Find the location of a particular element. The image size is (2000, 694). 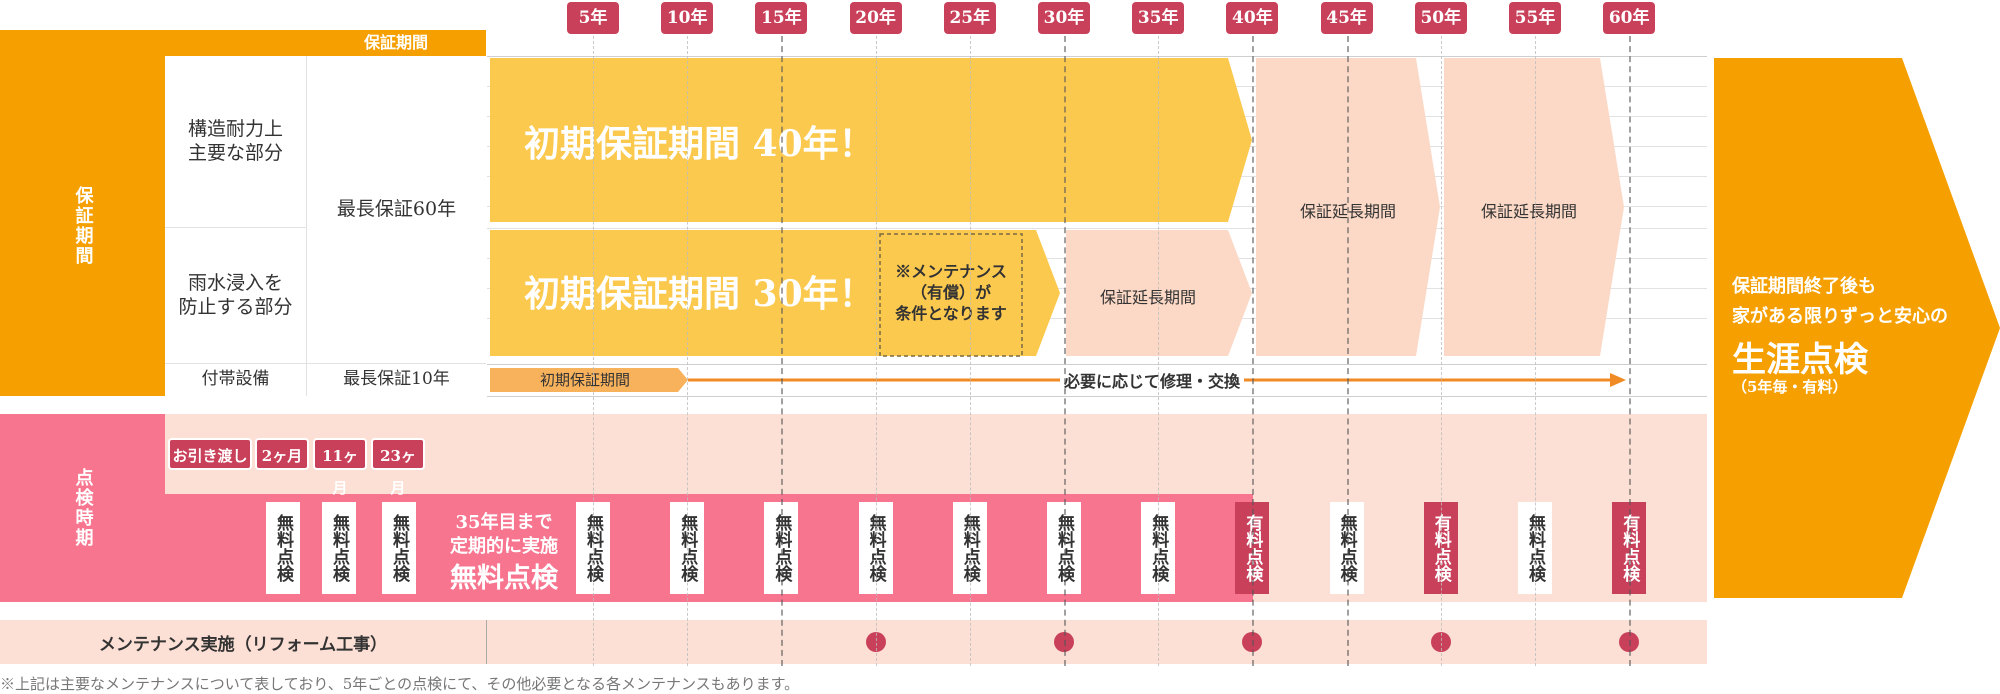

initial-40-arrow is located at coordinates (871, 140).